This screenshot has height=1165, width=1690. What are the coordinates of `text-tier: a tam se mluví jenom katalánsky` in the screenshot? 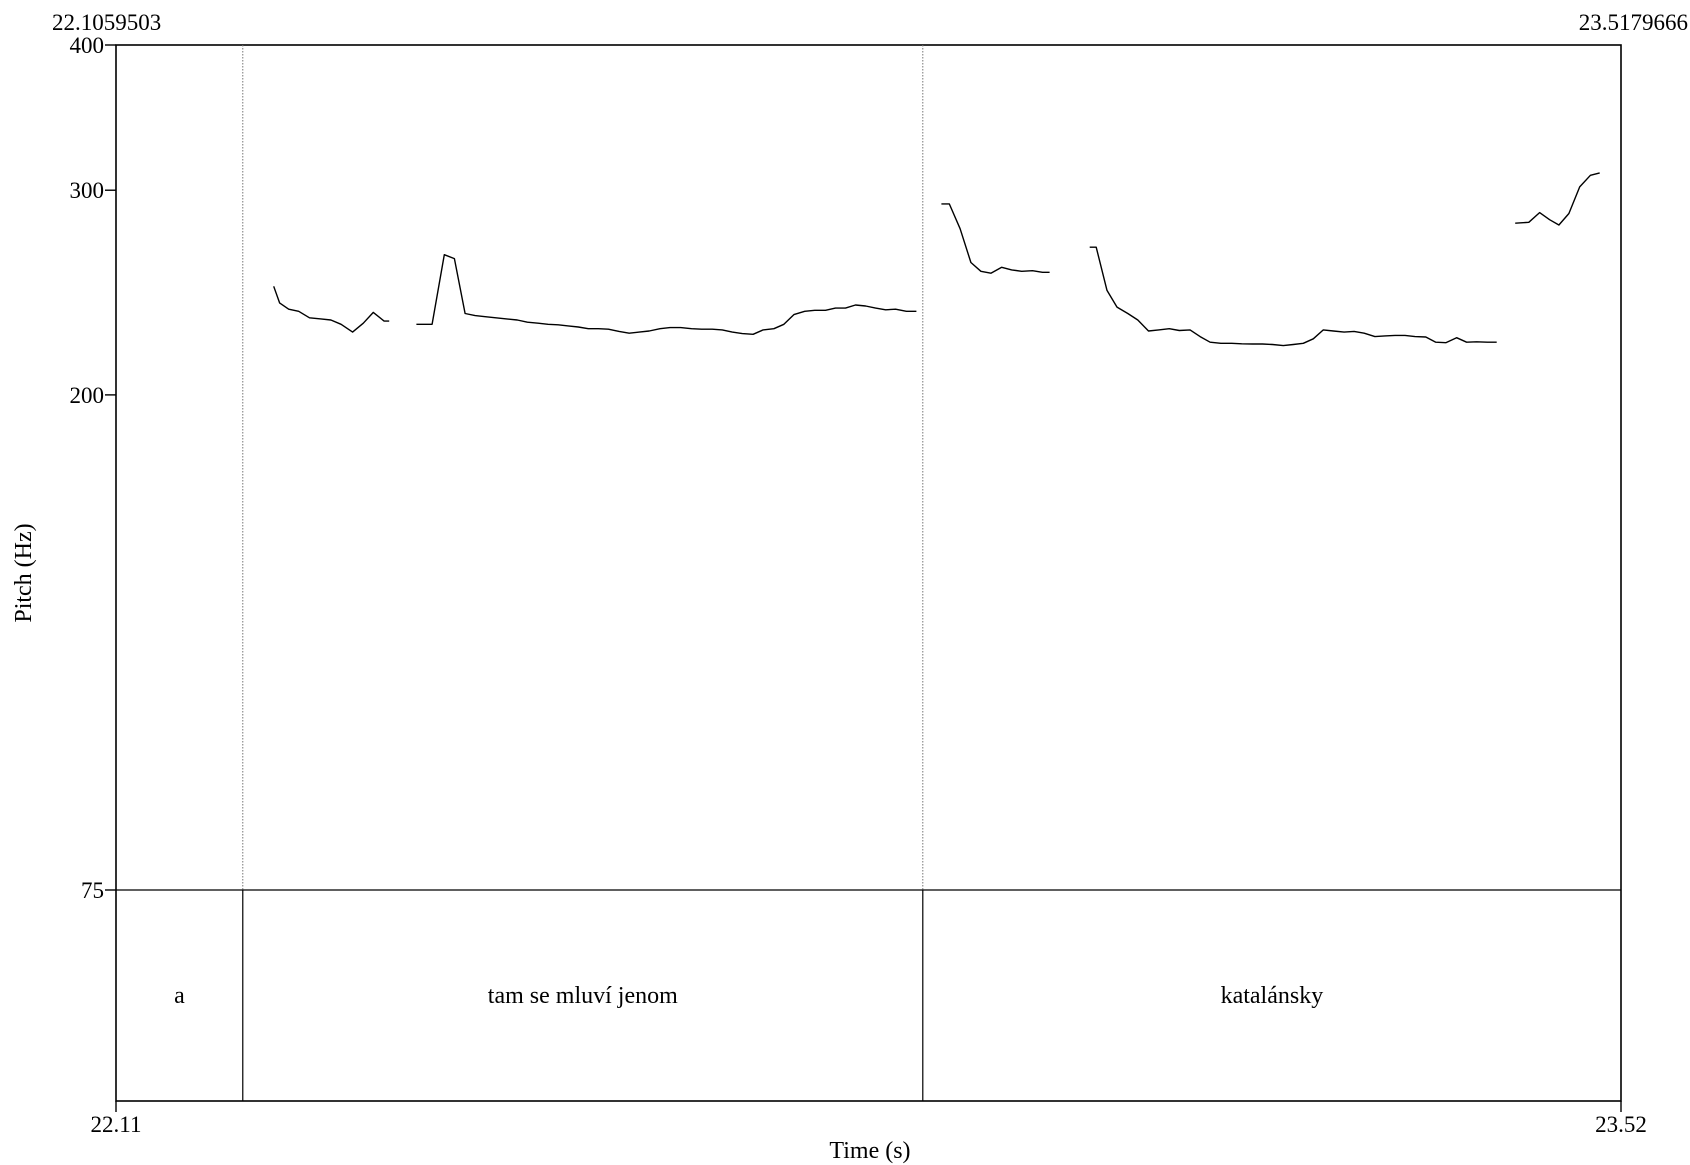 It's located at (748, 996).